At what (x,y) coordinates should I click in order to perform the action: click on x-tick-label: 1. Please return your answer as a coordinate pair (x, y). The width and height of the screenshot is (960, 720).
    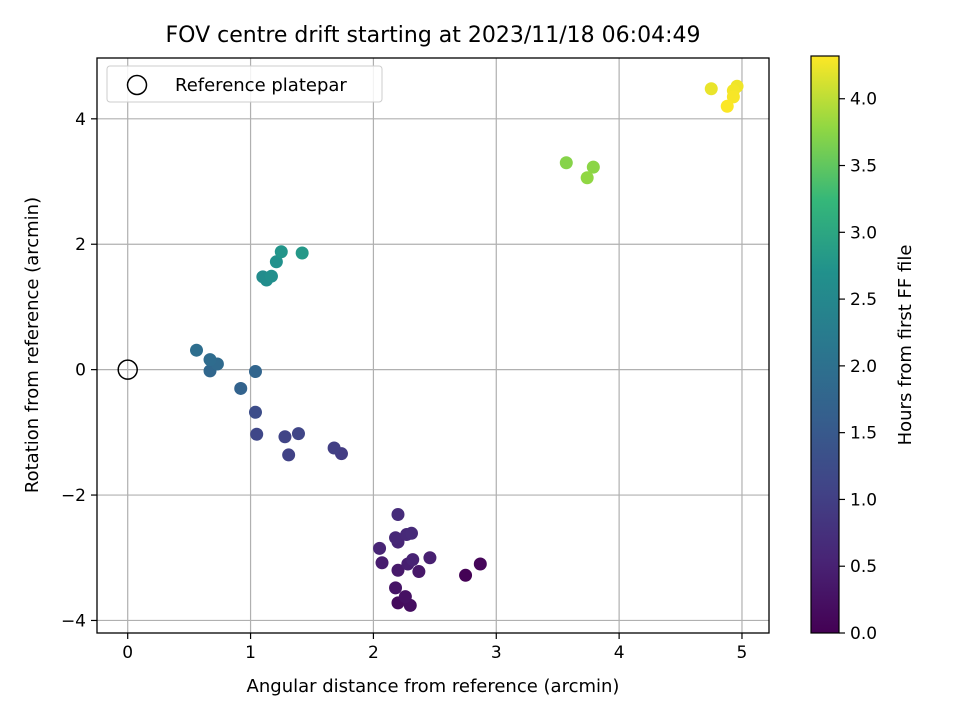
    Looking at the image, I should click on (250, 653).